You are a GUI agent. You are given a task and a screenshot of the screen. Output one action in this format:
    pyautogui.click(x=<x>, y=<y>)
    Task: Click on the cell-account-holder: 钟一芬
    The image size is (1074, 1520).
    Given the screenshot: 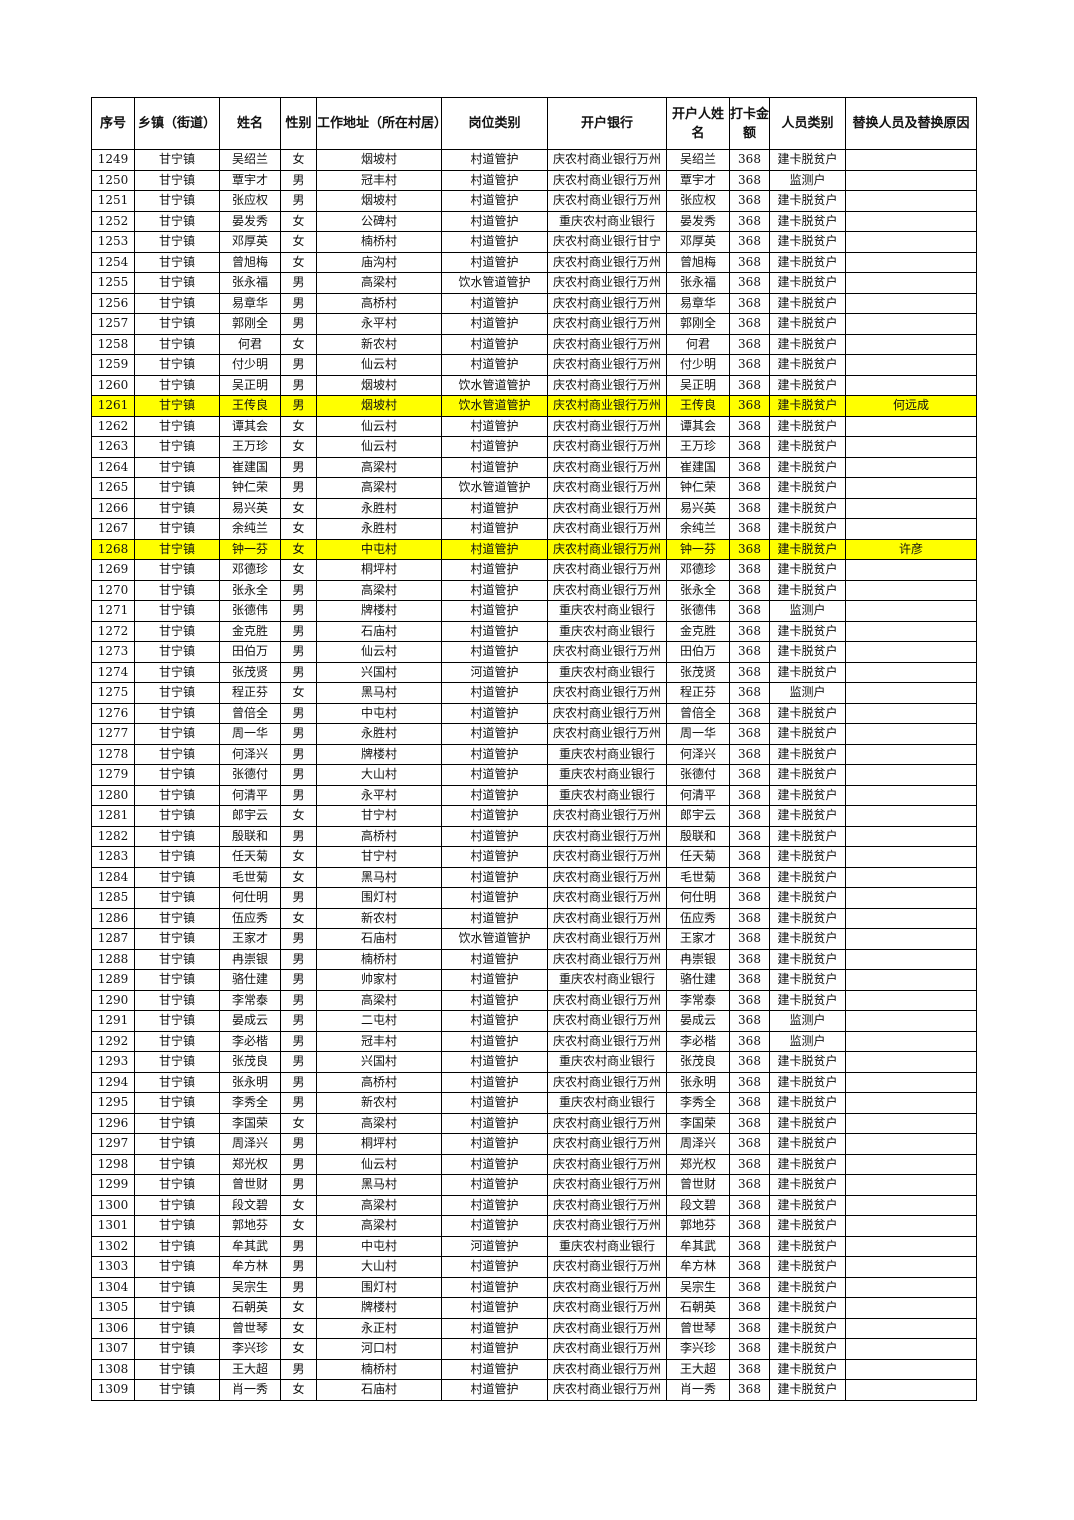 What is the action you would take?
    pyautogui.click(x=698, y=549)
    